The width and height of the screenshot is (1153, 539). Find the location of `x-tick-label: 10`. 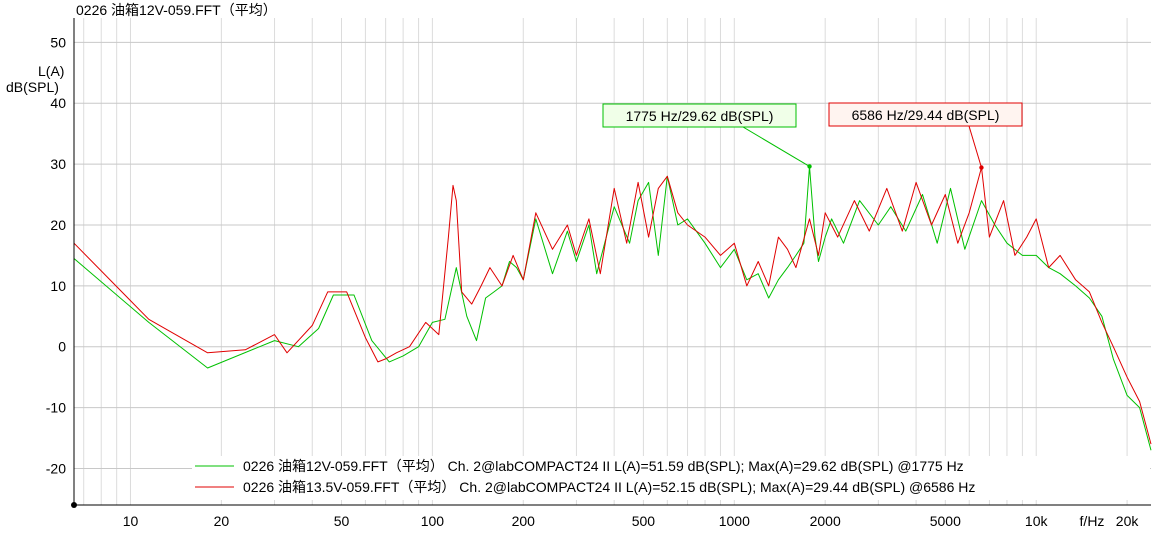

x-tick-label: 10 is located at coordinates (131, 521).